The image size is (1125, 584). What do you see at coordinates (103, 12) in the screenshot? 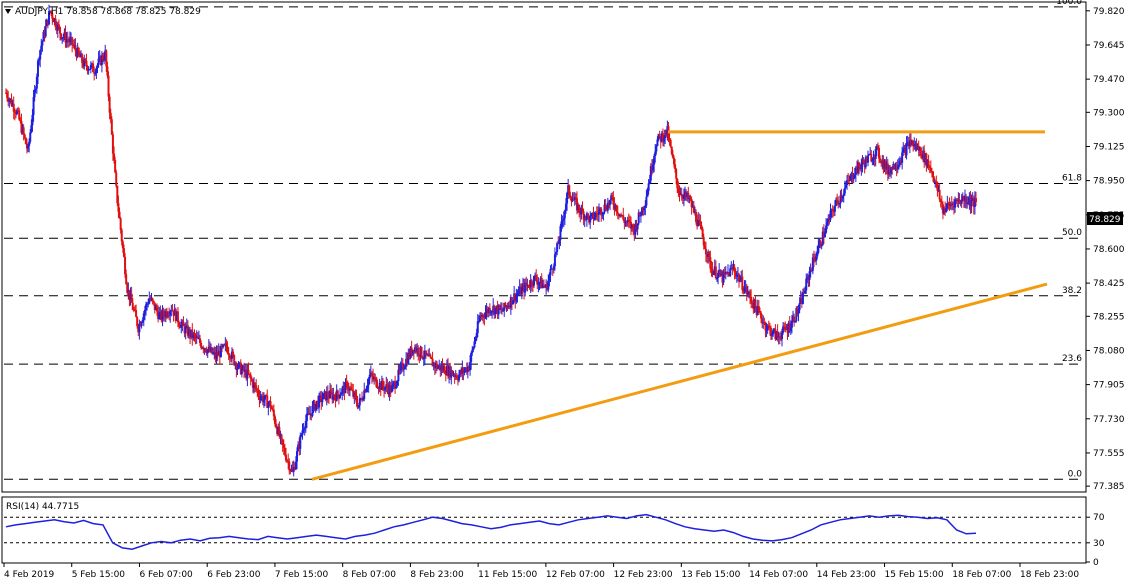
I see `header-symbol: AUDJPY,H1 78.858 78.868 78.825 78.829` at bounding box center [103, 12].